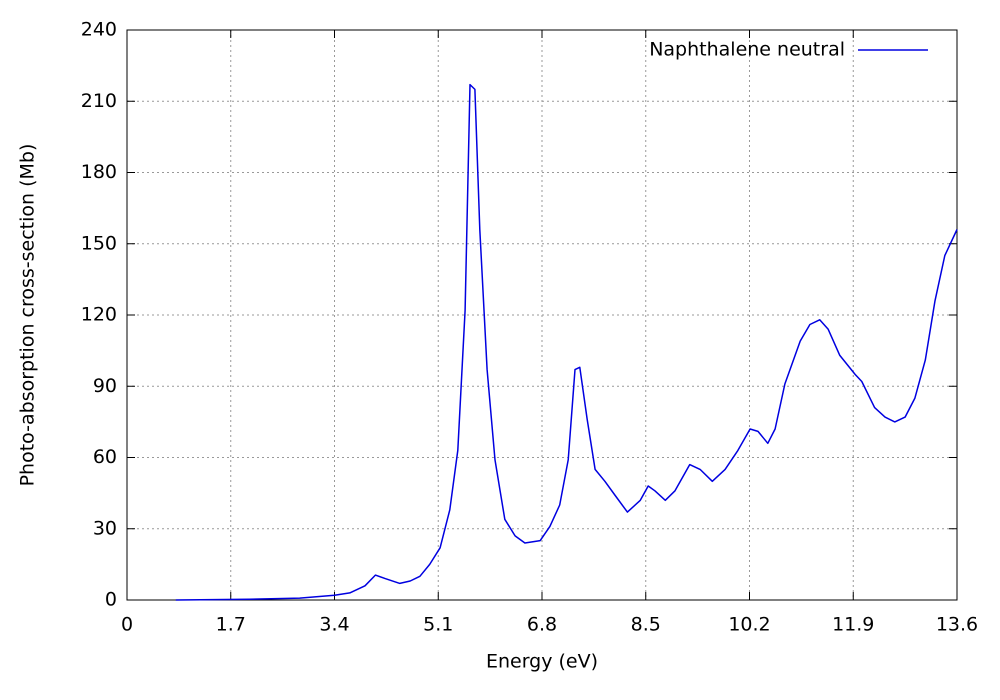 Image resolution: width=1000 pixels, height=700 pixels. What do you see at coordinates (105, 457) in the screenshot?
I see `y-tick-label: 60` at bounding box center [105, 457].